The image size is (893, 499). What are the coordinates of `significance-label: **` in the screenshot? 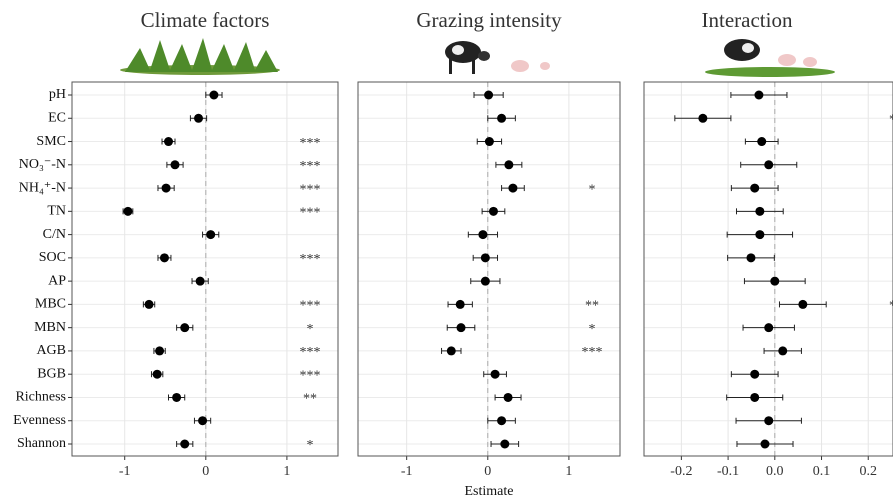 It's located at (592, 306).